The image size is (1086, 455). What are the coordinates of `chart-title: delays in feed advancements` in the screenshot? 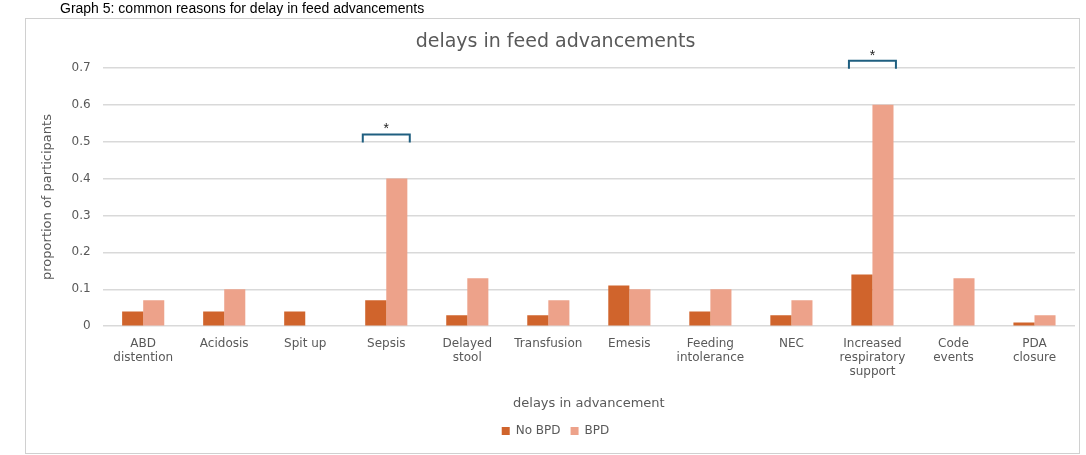 It's located at (555, 40).